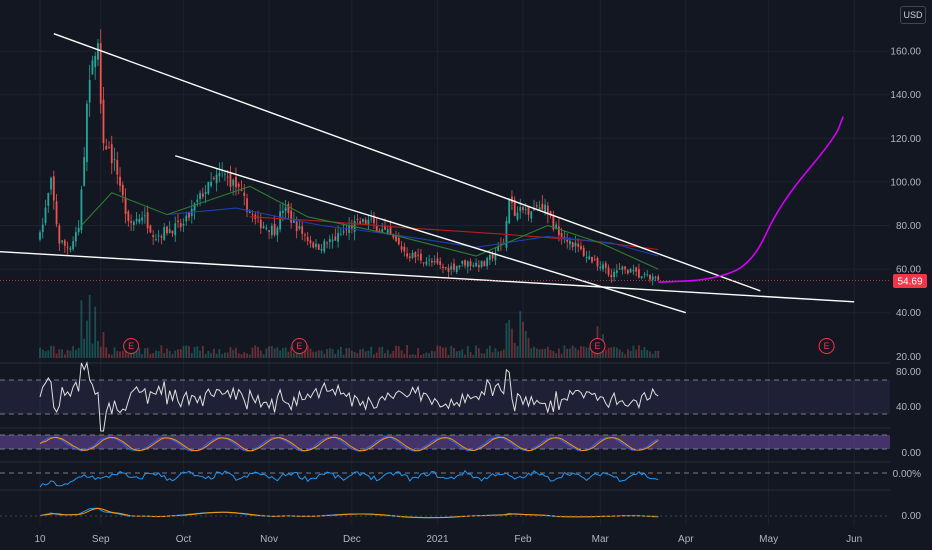 Image resolution: width=932 pixels, height=550 pixels. What do you see at coordinates (445, 442) in the screenshot?
I see `stoch-band` at bounding box center [445, 442].